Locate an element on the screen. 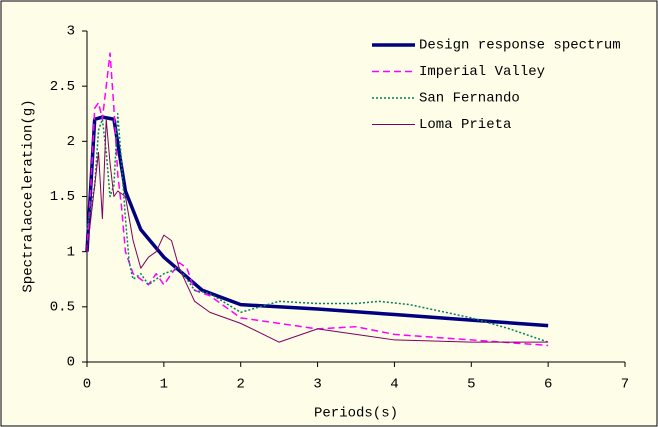  y-tick-label: 1.5 is located at coordinates (62, 197).